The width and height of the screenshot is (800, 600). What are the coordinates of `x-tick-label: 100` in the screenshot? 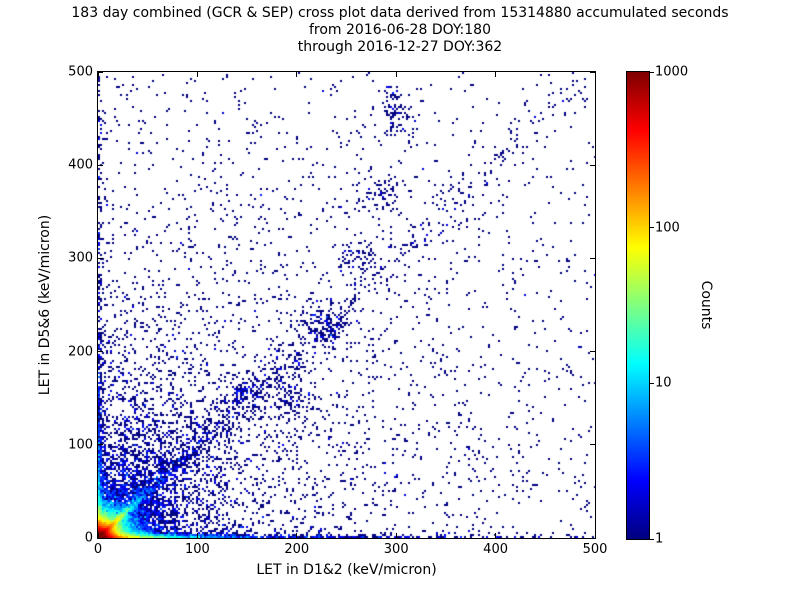 It's located at (197, 549).